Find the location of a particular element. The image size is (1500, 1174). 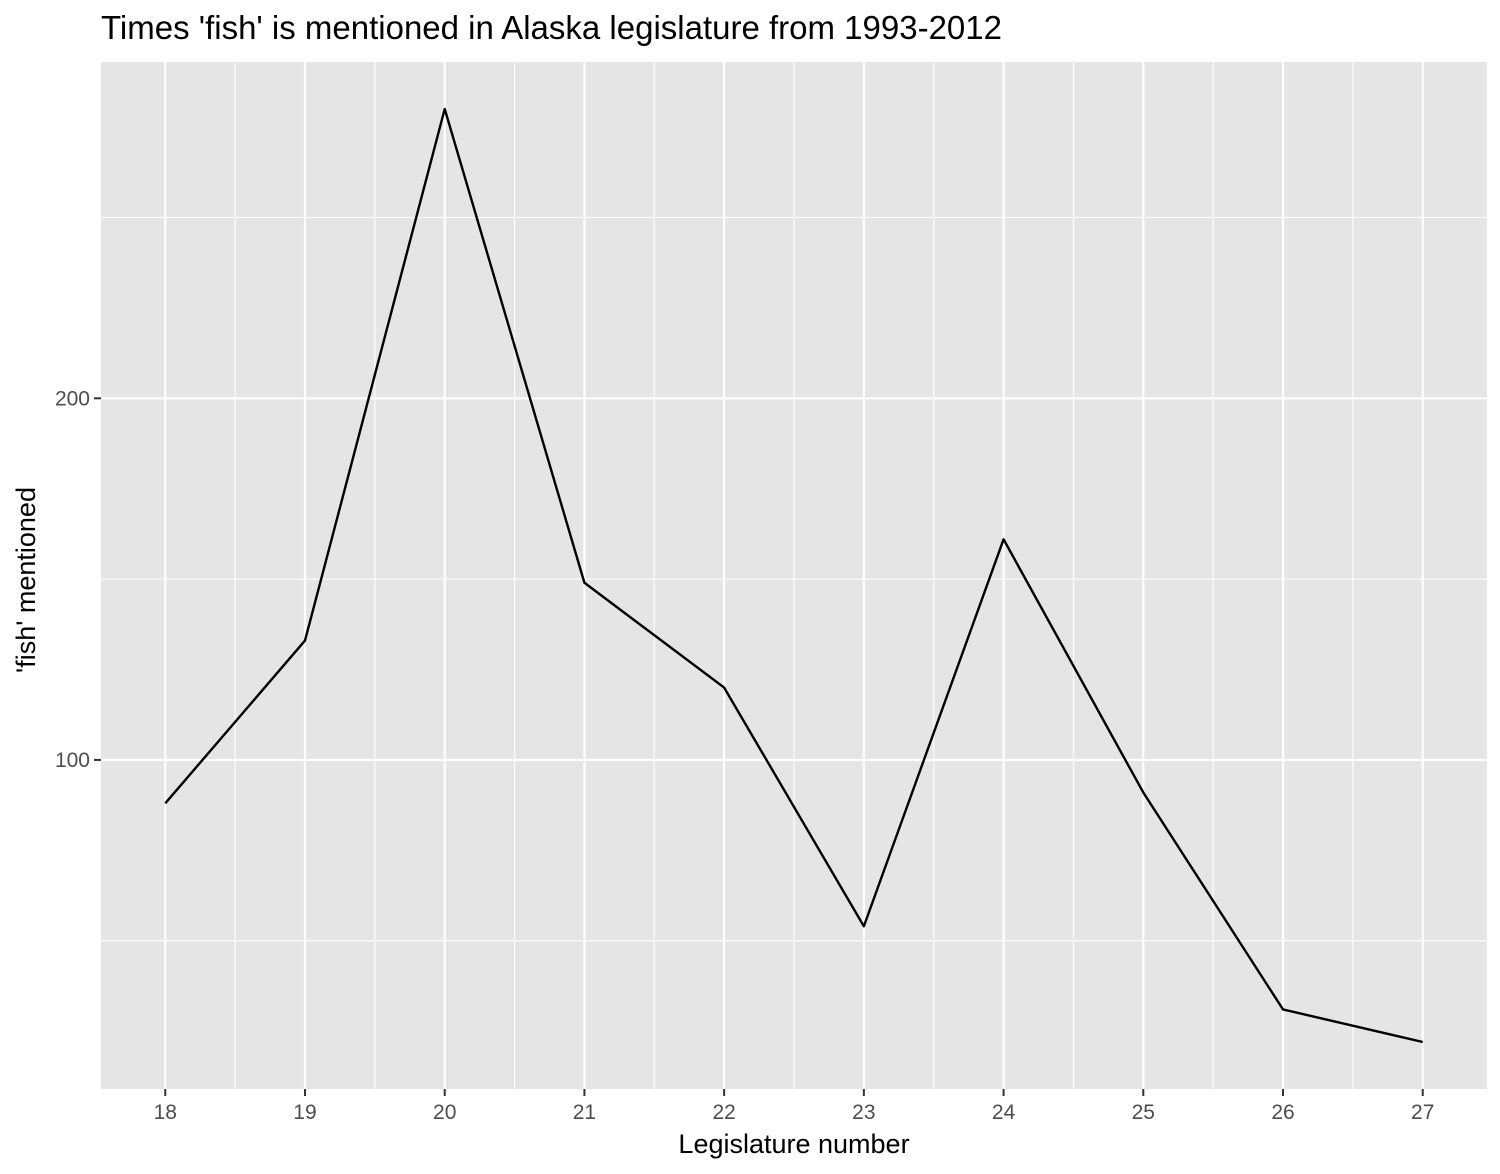

x-axis: 18 19 20 21 22 23 24 25 26 27 is located at coordinates (794, 1106).